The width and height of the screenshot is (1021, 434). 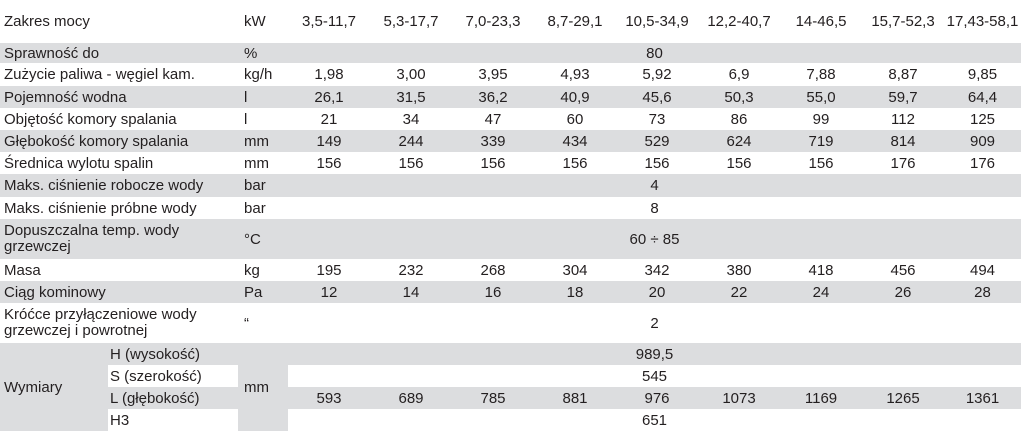 What do you see at coordinates (821, 119) in the screenshot?
I see `cell-value: 99` at bounding box center [821, 119].